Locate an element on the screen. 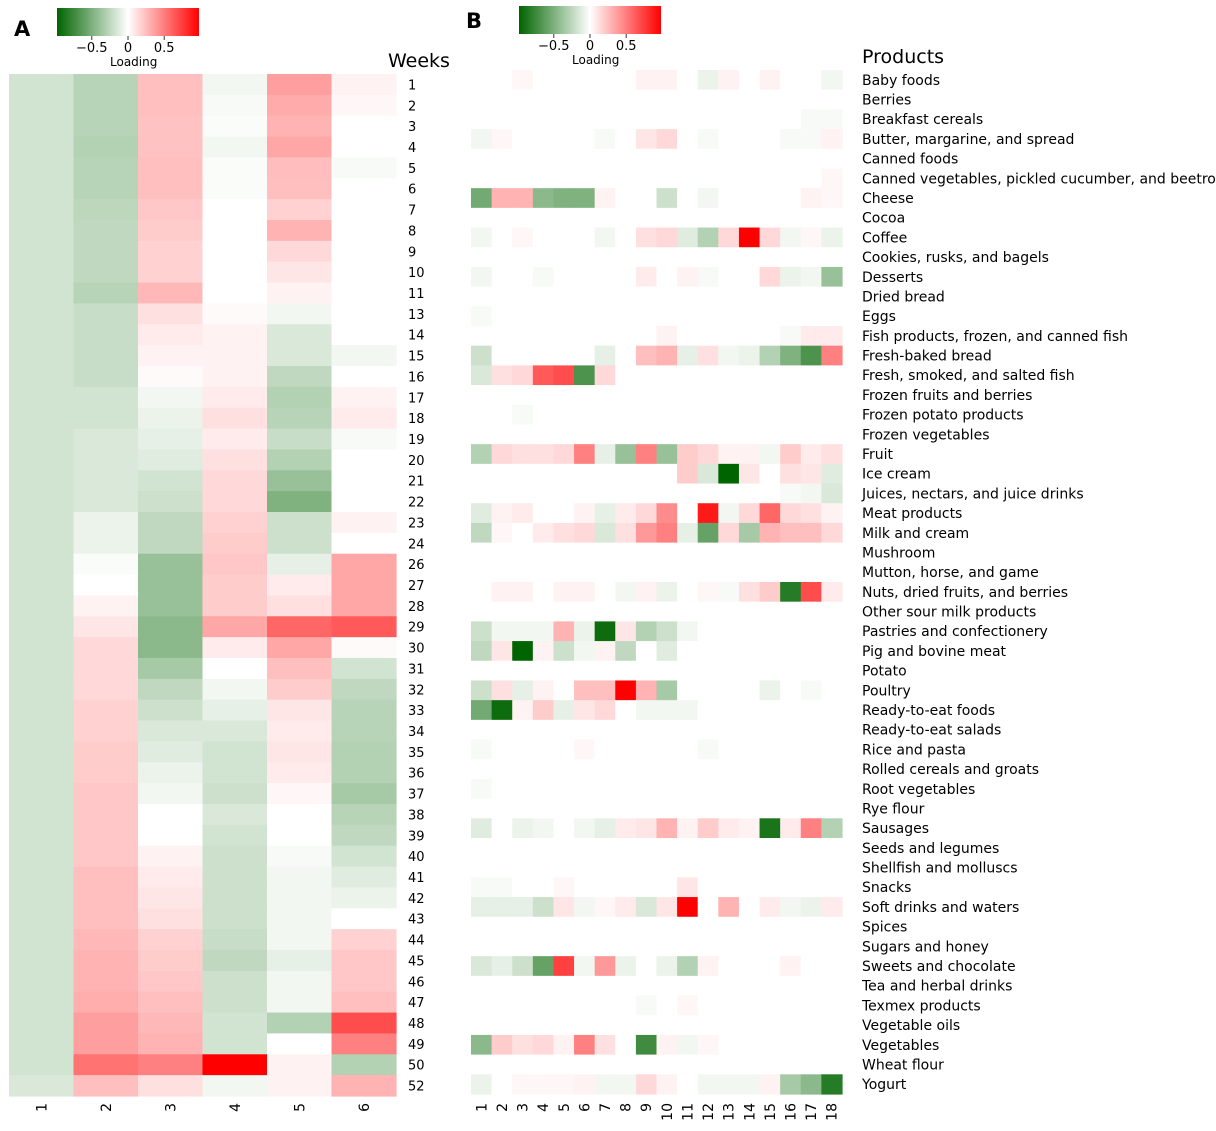 The height and width of the screenshot is (1131, 1216). column-label: 13 is located at coordinates (730, 1112).